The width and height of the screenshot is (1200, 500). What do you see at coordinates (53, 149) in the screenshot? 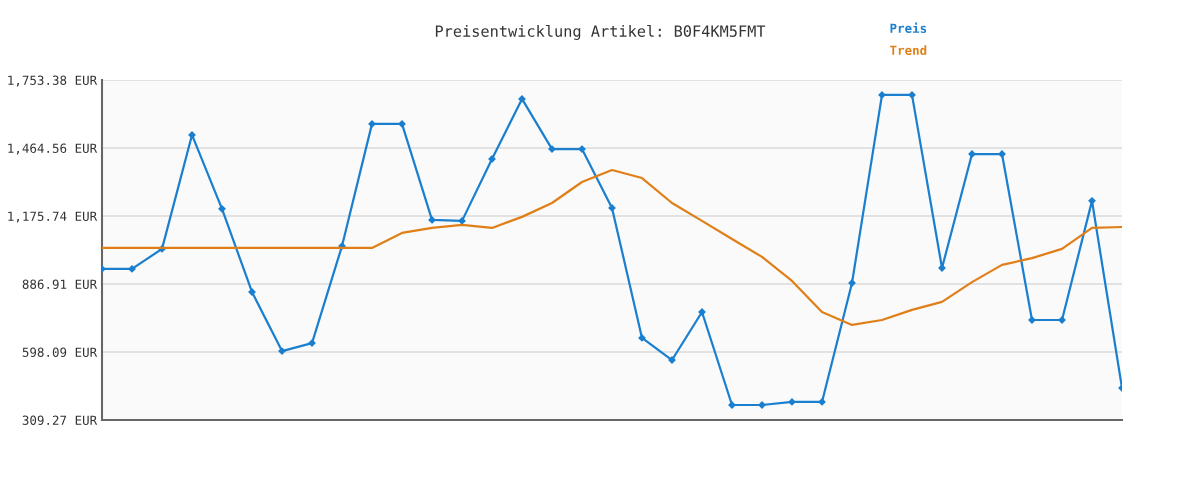
I see `y-tick-label: 1,464.56 EUR` at bounding box center [53, 149].